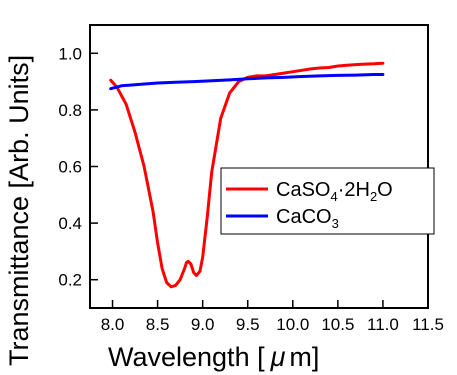 The width and height of the screenshot is (457, 375). I want to click on x-tick-label: 10.5, so click(337, 324).